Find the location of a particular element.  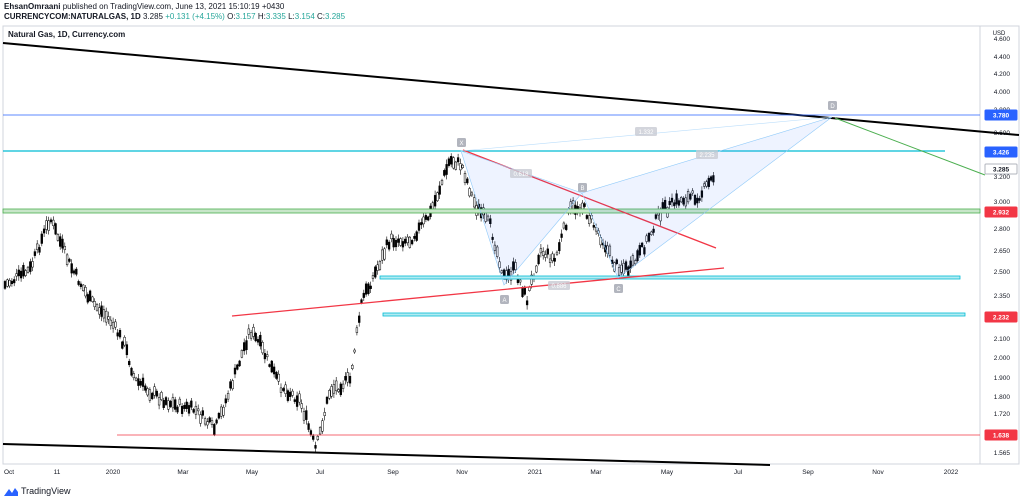

rising-trend-line is located at coordinates (478, 292).